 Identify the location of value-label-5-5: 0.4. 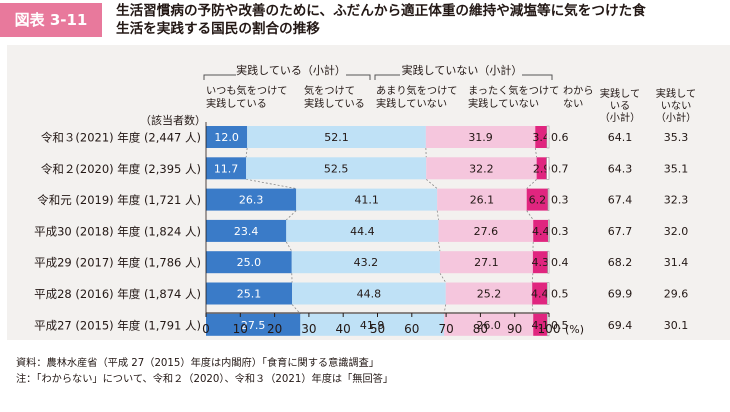
(560, 262).